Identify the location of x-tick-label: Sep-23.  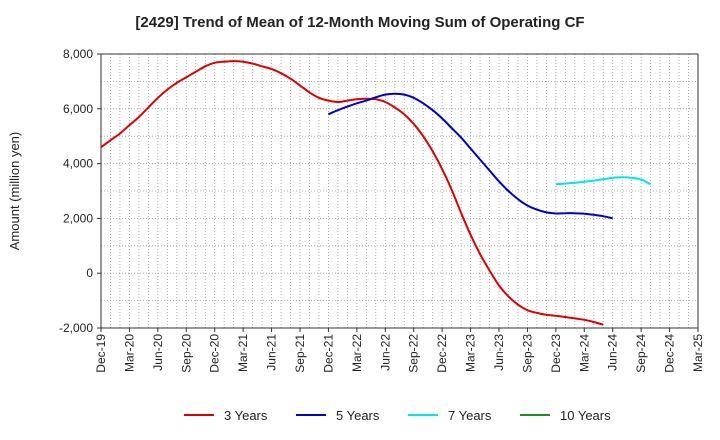
(527, 353).